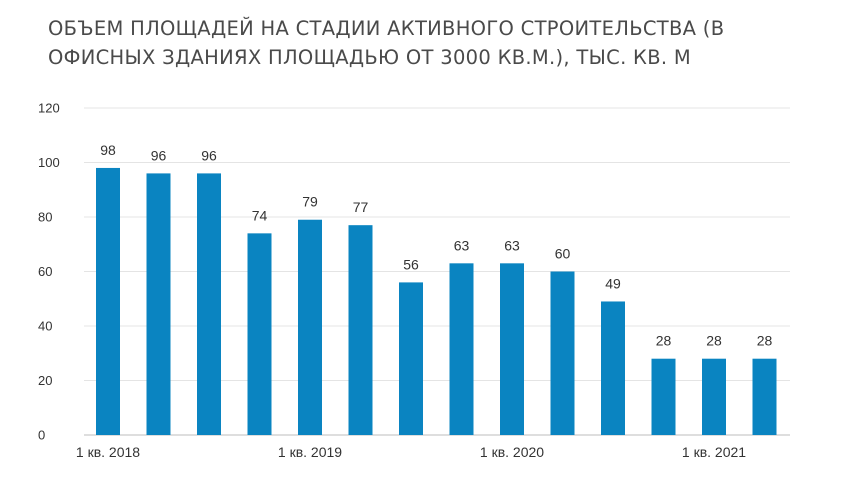 The width and height of the screenshot is (844, 484). I want to click on data-label: 56, so click(411, 264).